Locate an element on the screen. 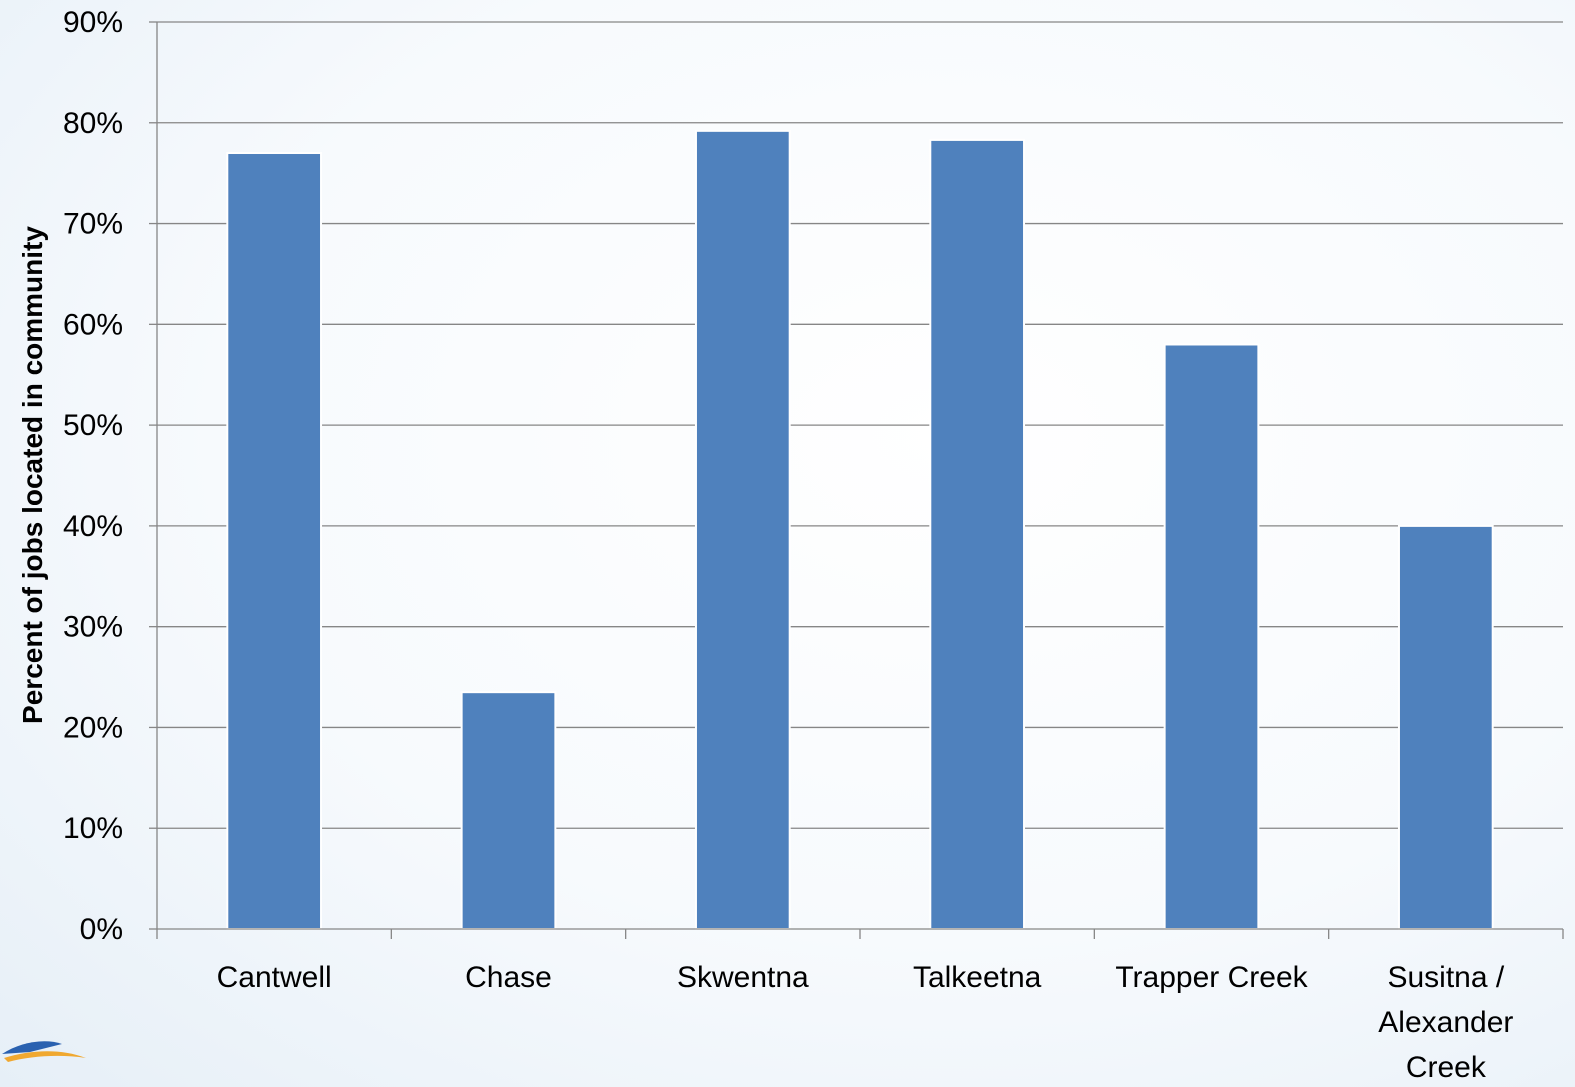 Image resolution: width=1575 pixels, height=1087 pixels. swoosh-logo-icon is located at coordinates (44, 1051).